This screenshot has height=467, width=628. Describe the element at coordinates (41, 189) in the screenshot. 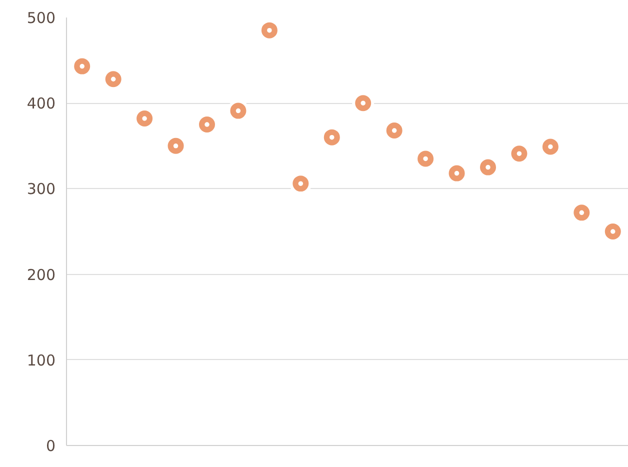

I see `y-tick-label: 300` at that location.